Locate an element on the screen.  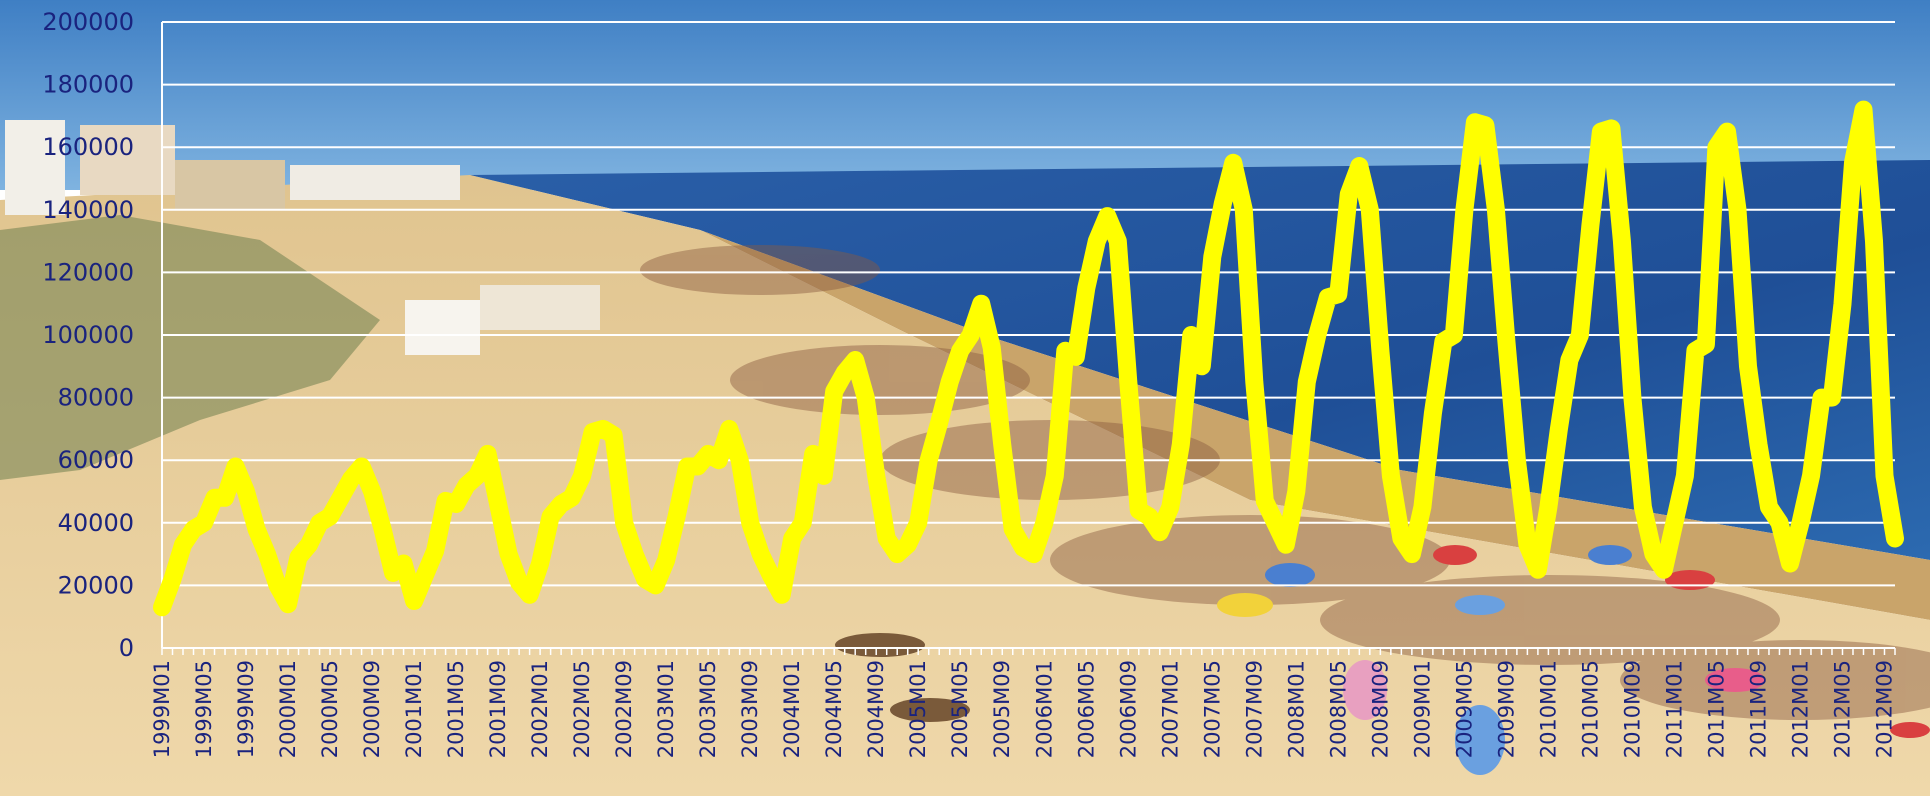
x-tick-label-2007M09: 2007M09 is located at coordinates (1254, 709).